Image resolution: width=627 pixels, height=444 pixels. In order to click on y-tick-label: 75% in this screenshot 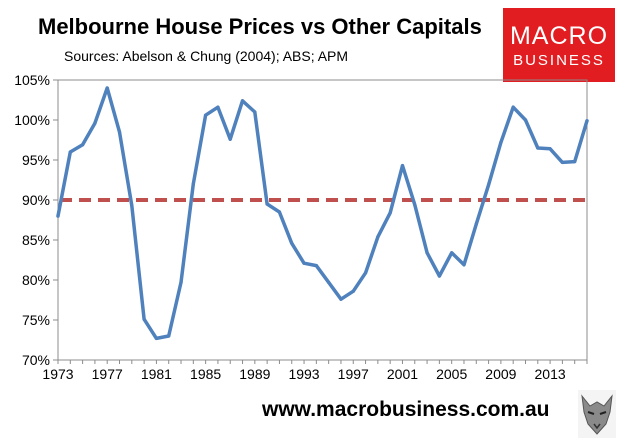, I will do `click(36, 320)`.